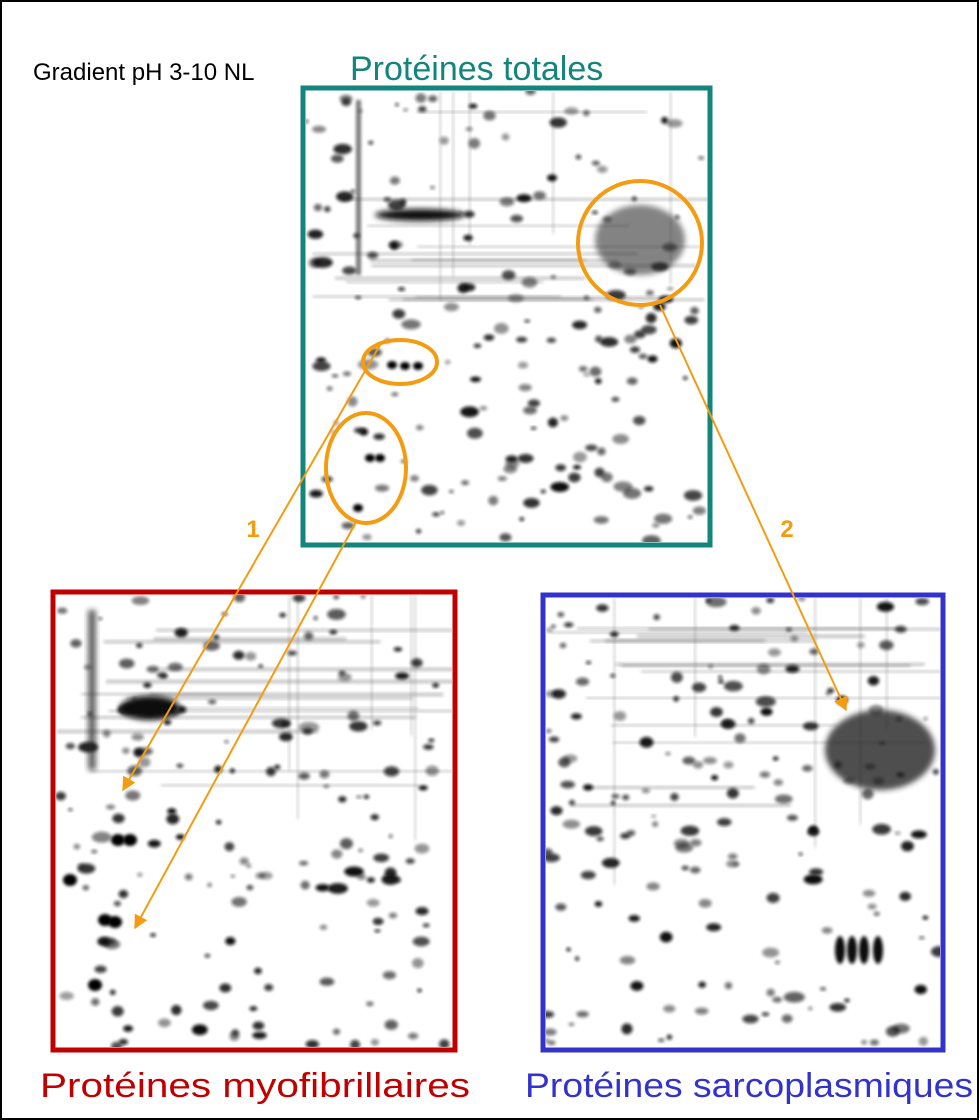 The height and width of the screenshot is (1120, 979). Describe the element at coordinates (514, 352) in the screenshot. I see `highlights` at that location.